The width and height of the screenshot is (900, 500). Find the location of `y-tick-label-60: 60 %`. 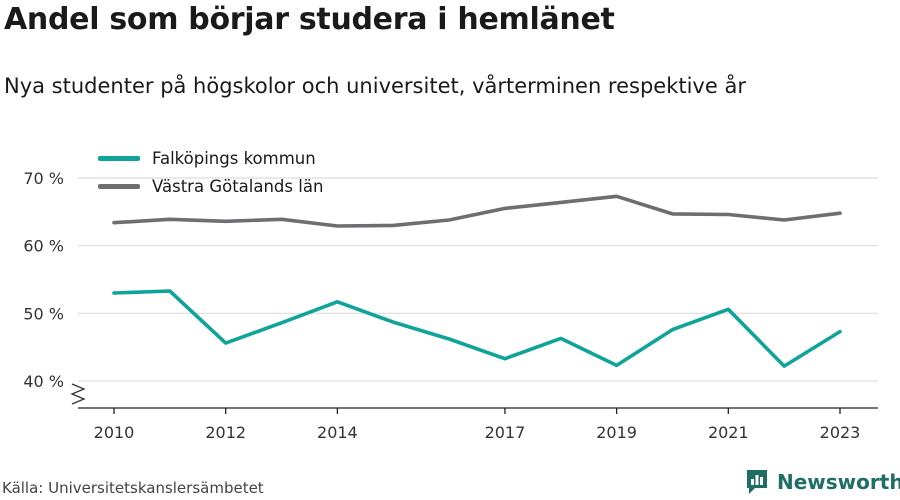

y-tick-label-60: 60 % is located at coordinates (43, 246).